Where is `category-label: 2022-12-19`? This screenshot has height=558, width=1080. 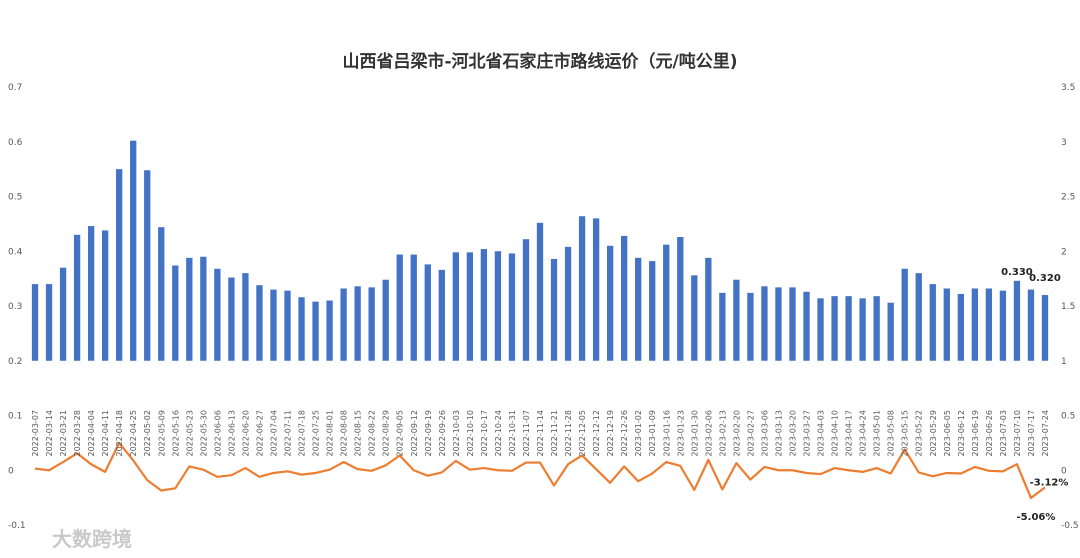
category-label: 2022-12-19 is located at coordinates (610, 433).